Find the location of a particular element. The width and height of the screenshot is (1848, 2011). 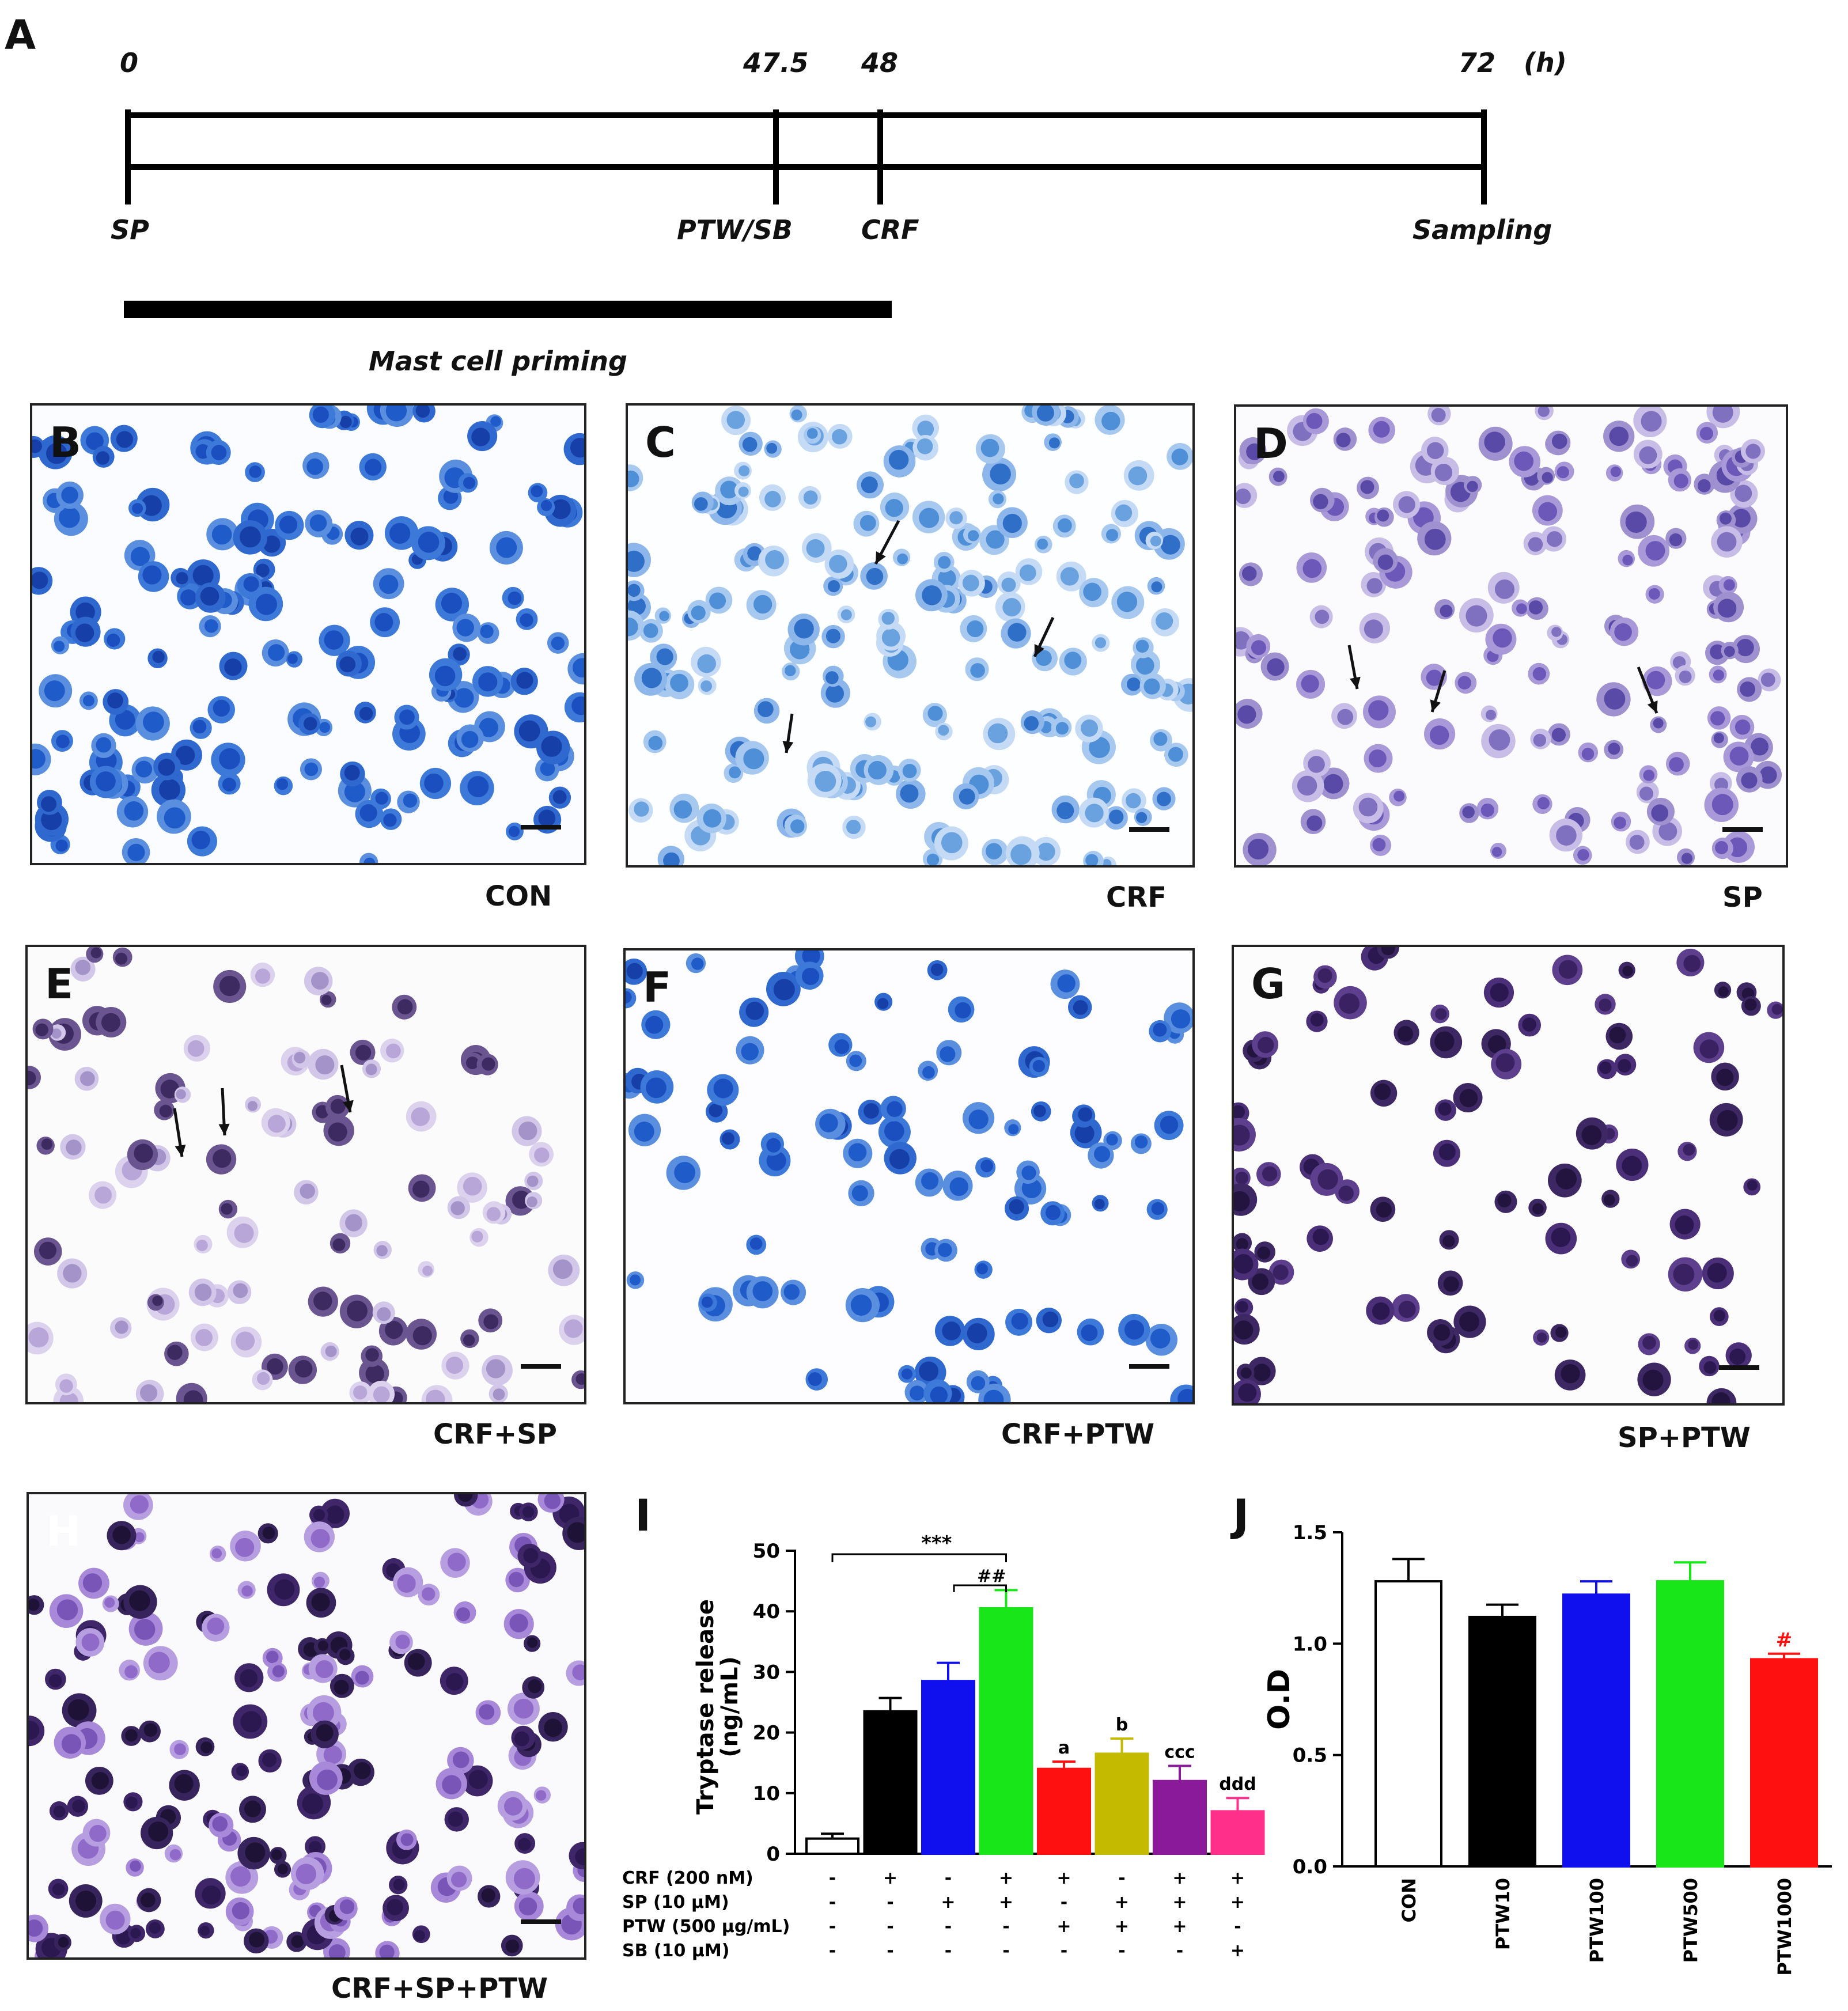

micrograph-f: F is located at coordinates (909, 1176).